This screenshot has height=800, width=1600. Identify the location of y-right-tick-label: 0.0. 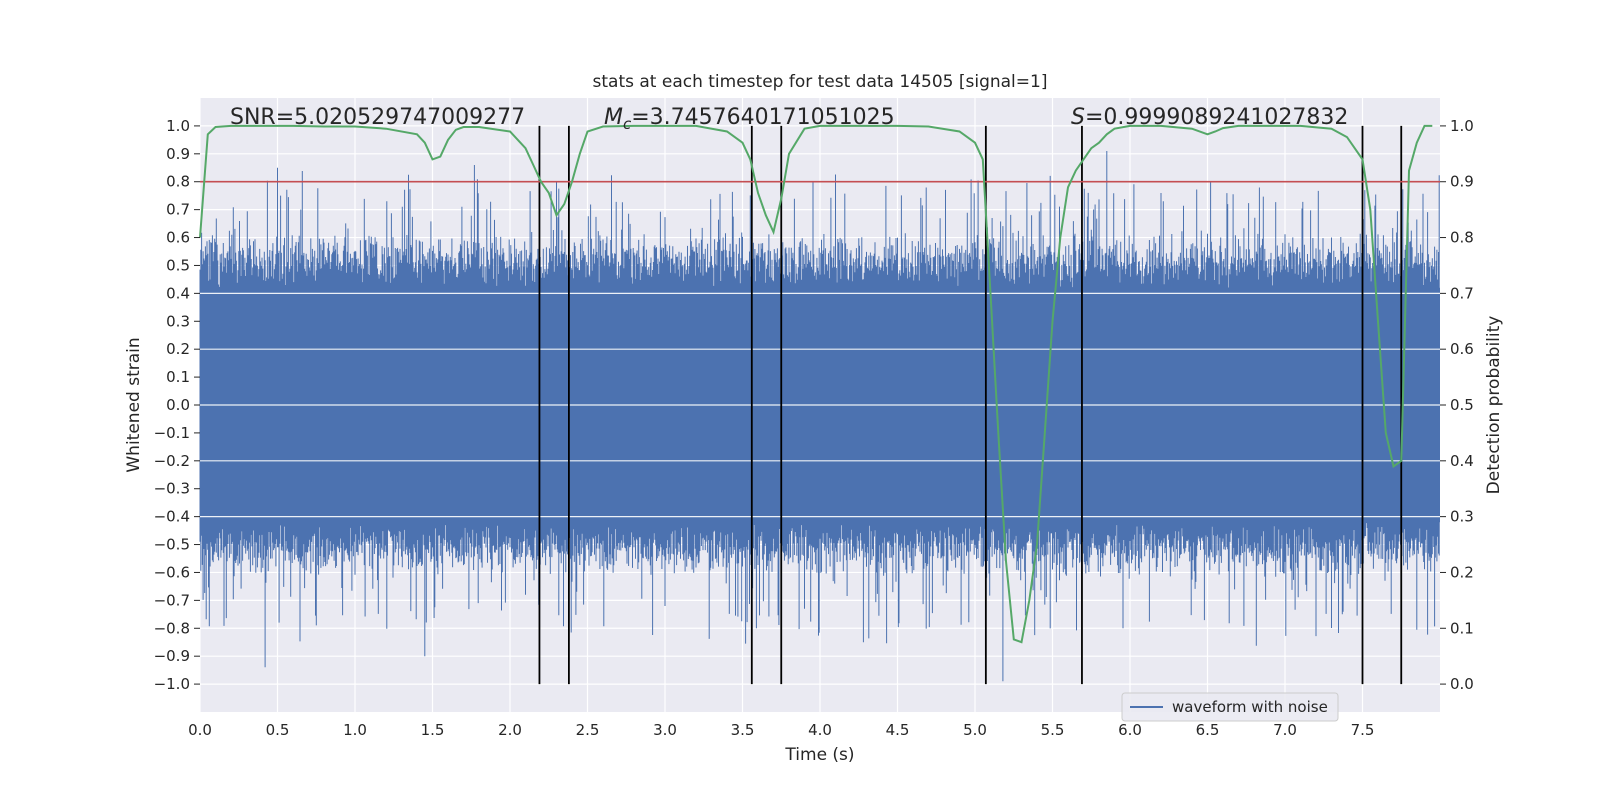
(1462, 684).